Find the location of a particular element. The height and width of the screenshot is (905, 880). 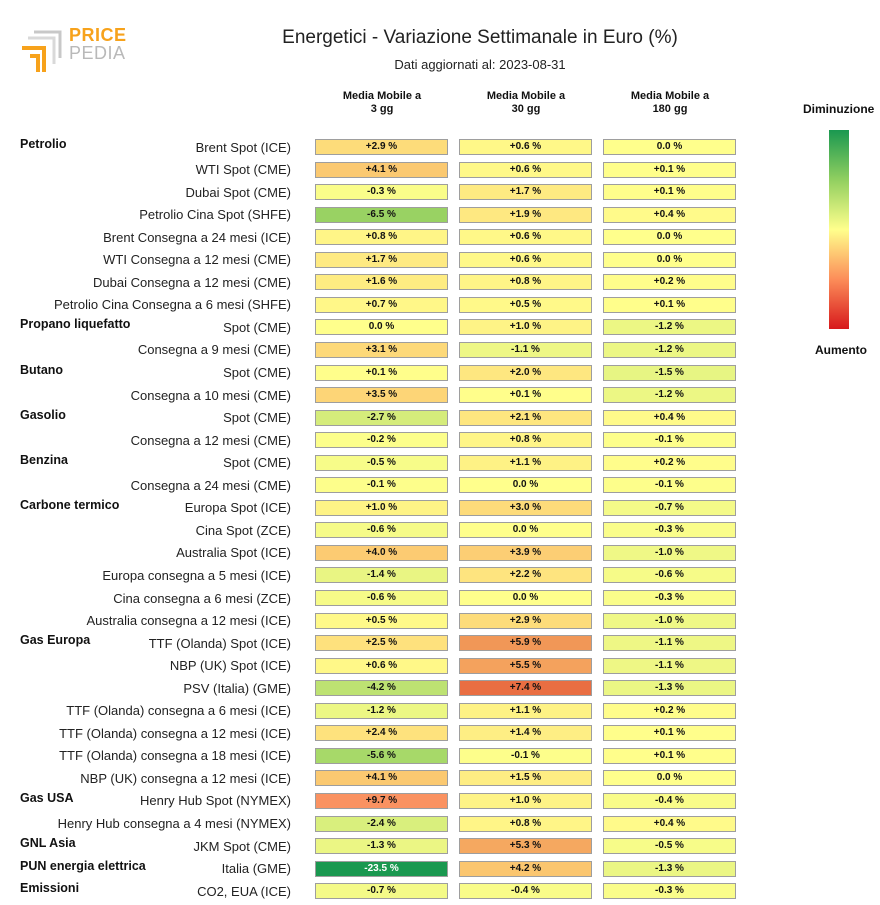

row-label: TTF (Olanda) consegna a 18 mesi (ICE) is located at coordinates (175, 756).